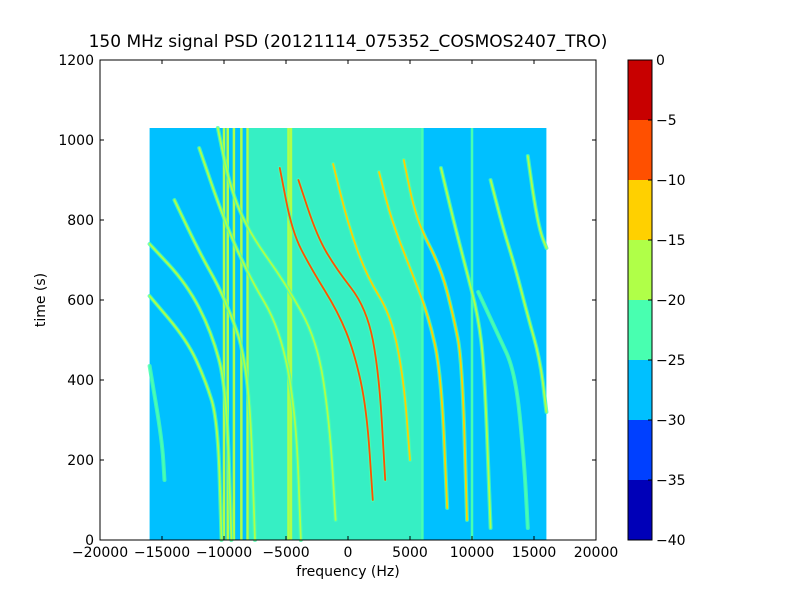 This screenshot has height=600, width=800. What do you see at coordinates (666, 121) in the screenshot?
I see `colorbar-tick-label: −5` at bounding box center [666, 121].